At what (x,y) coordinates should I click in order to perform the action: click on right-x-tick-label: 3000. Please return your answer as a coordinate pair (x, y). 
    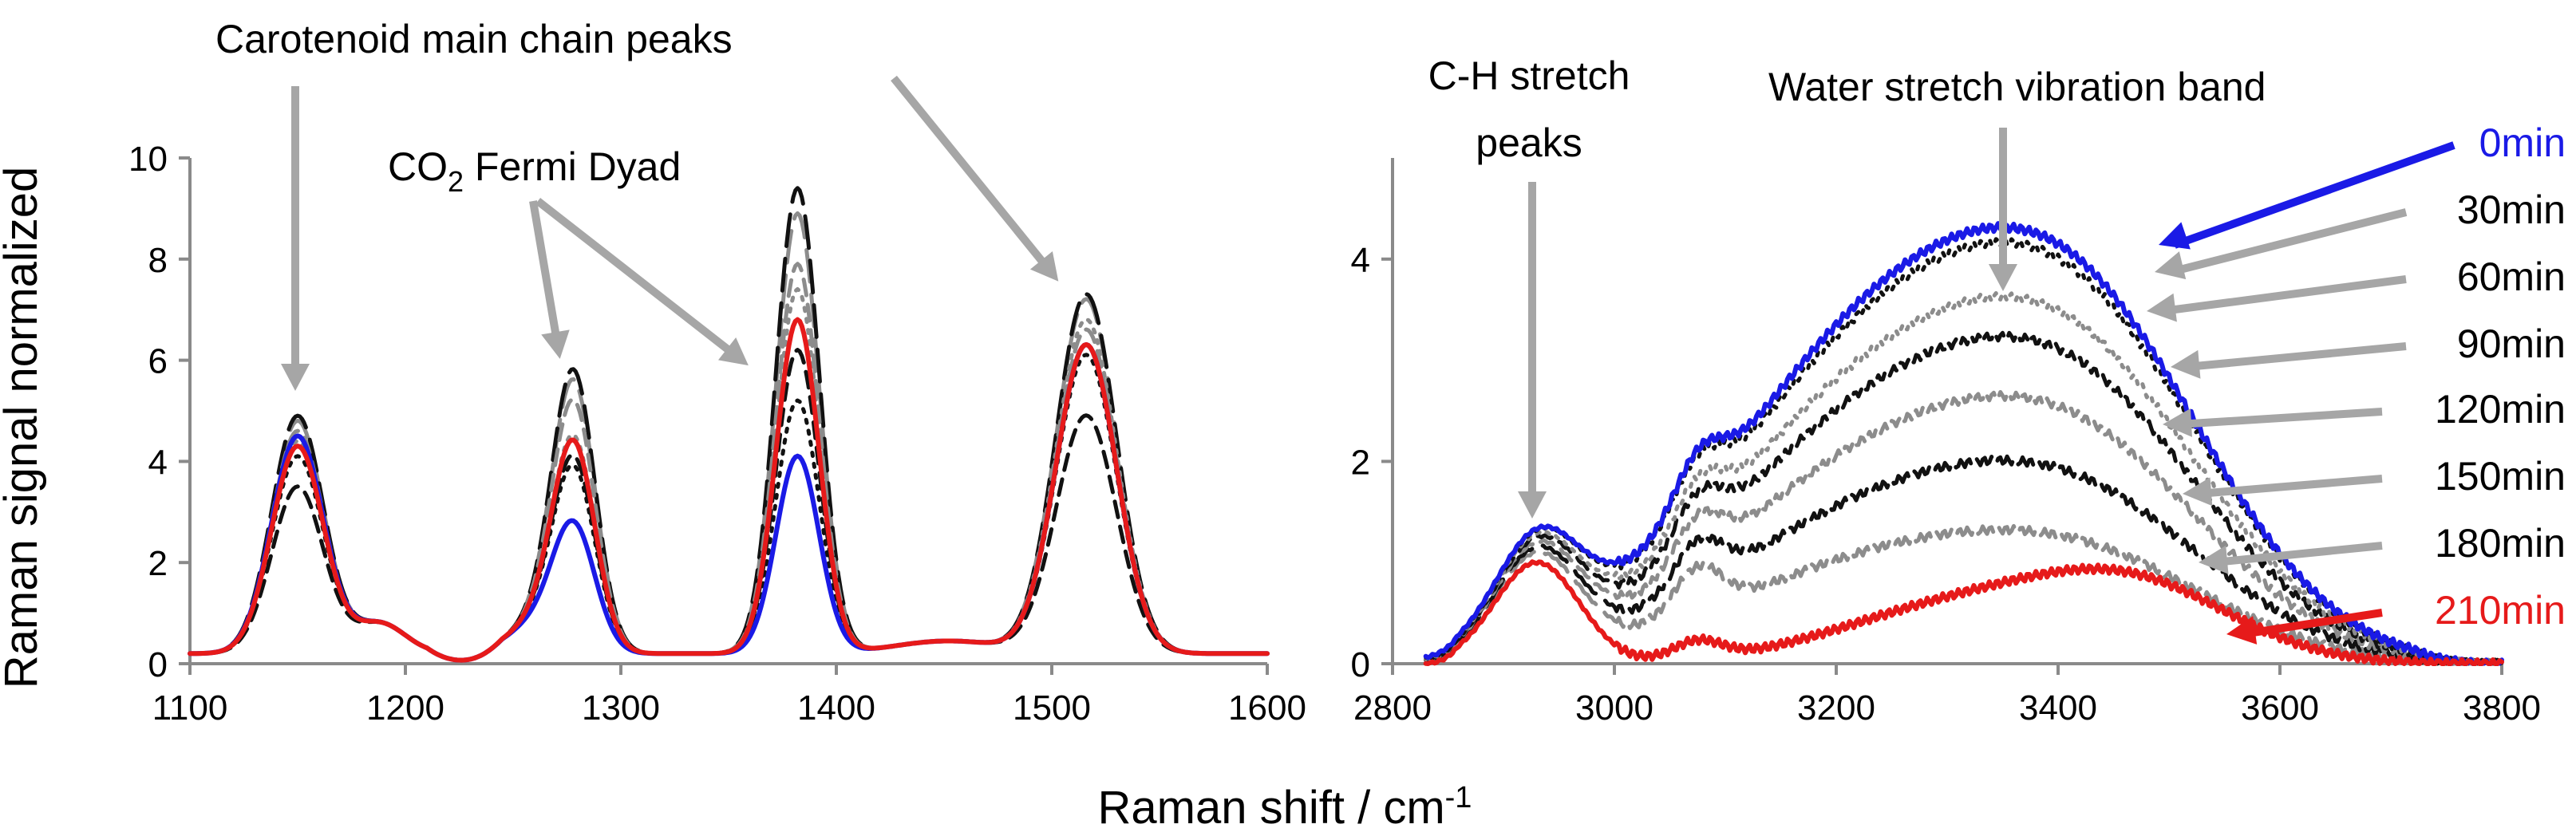
    Looking at the image, I should click on (1614, 708).